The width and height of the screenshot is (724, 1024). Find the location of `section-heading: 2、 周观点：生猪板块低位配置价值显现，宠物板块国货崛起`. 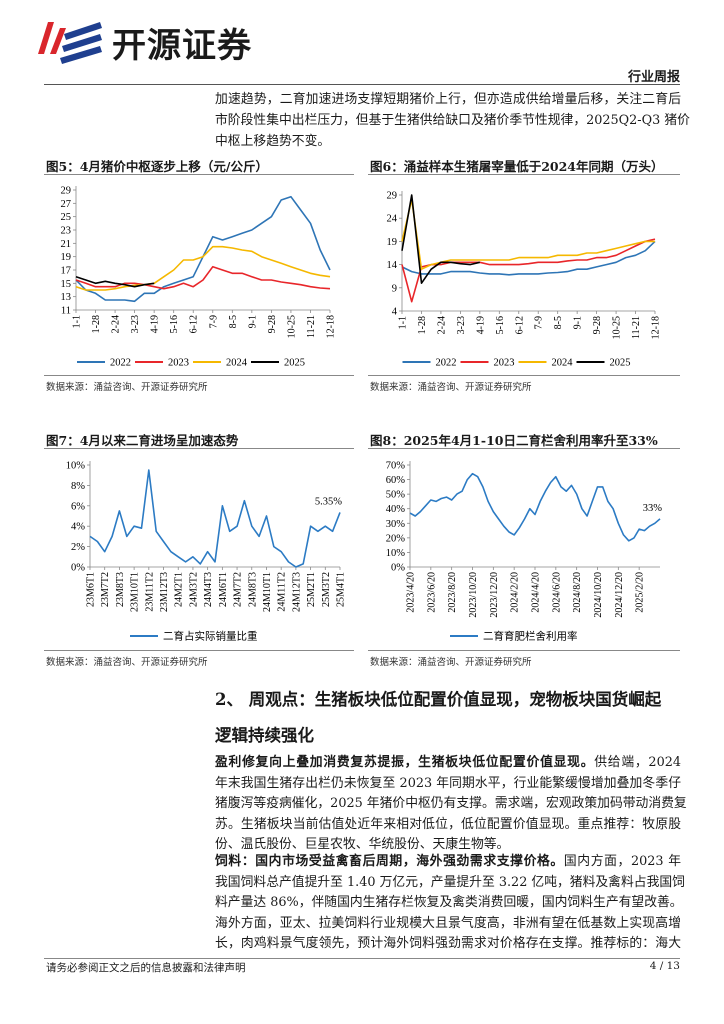

section-heading: 2、 周观点：生猪板块低位配置价值显现，宠物板块国货崛起 is located at coordinates (438, 699).